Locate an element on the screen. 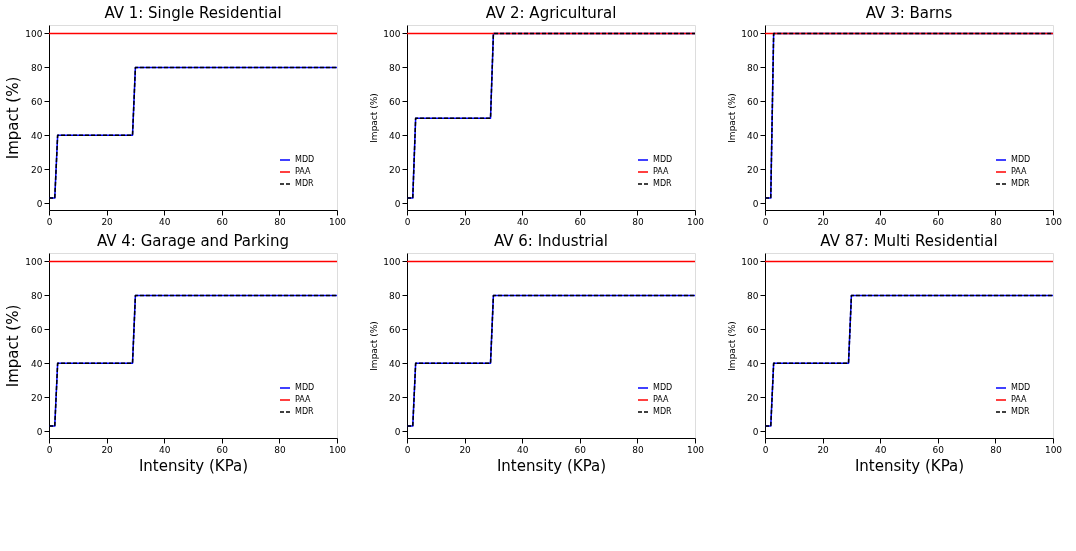 The height and width of the screenshot is (551, 1076). chart-title: AV 3: Barns is located at coordinates (909, 13).